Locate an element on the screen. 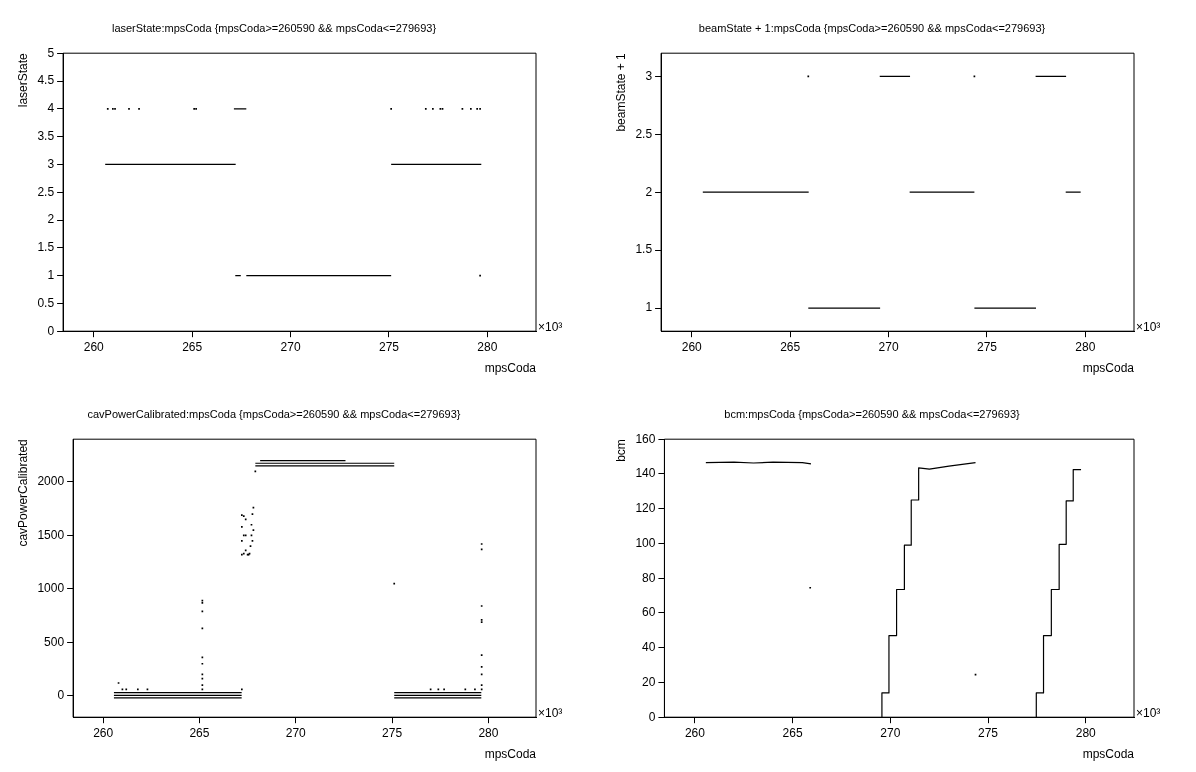 The image size is (1196, 772). y-tick-label: 500 is located at coordinates (54, 641).